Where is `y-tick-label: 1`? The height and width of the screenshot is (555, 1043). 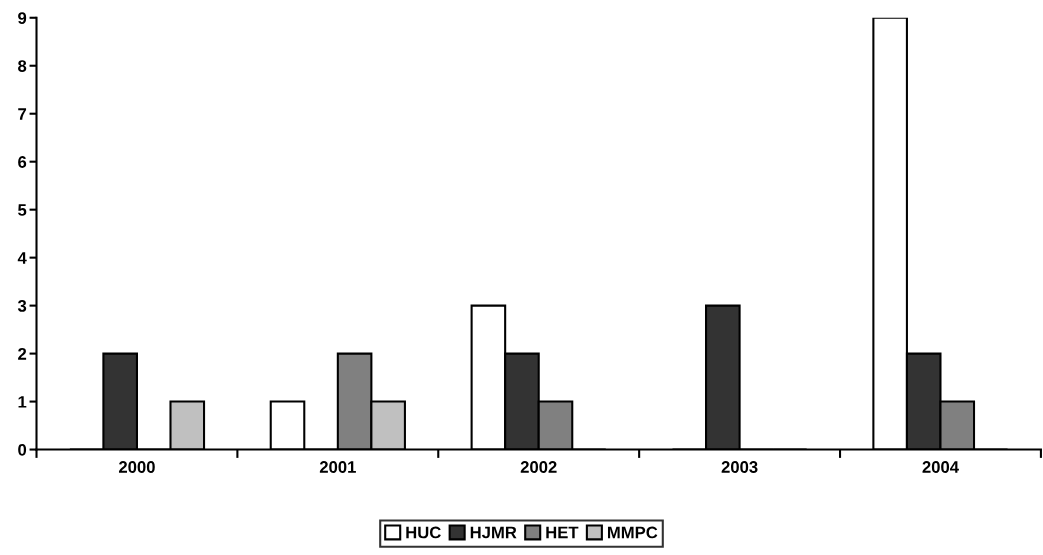 y-tick-label: 1 is located at coordinates (22, 402).